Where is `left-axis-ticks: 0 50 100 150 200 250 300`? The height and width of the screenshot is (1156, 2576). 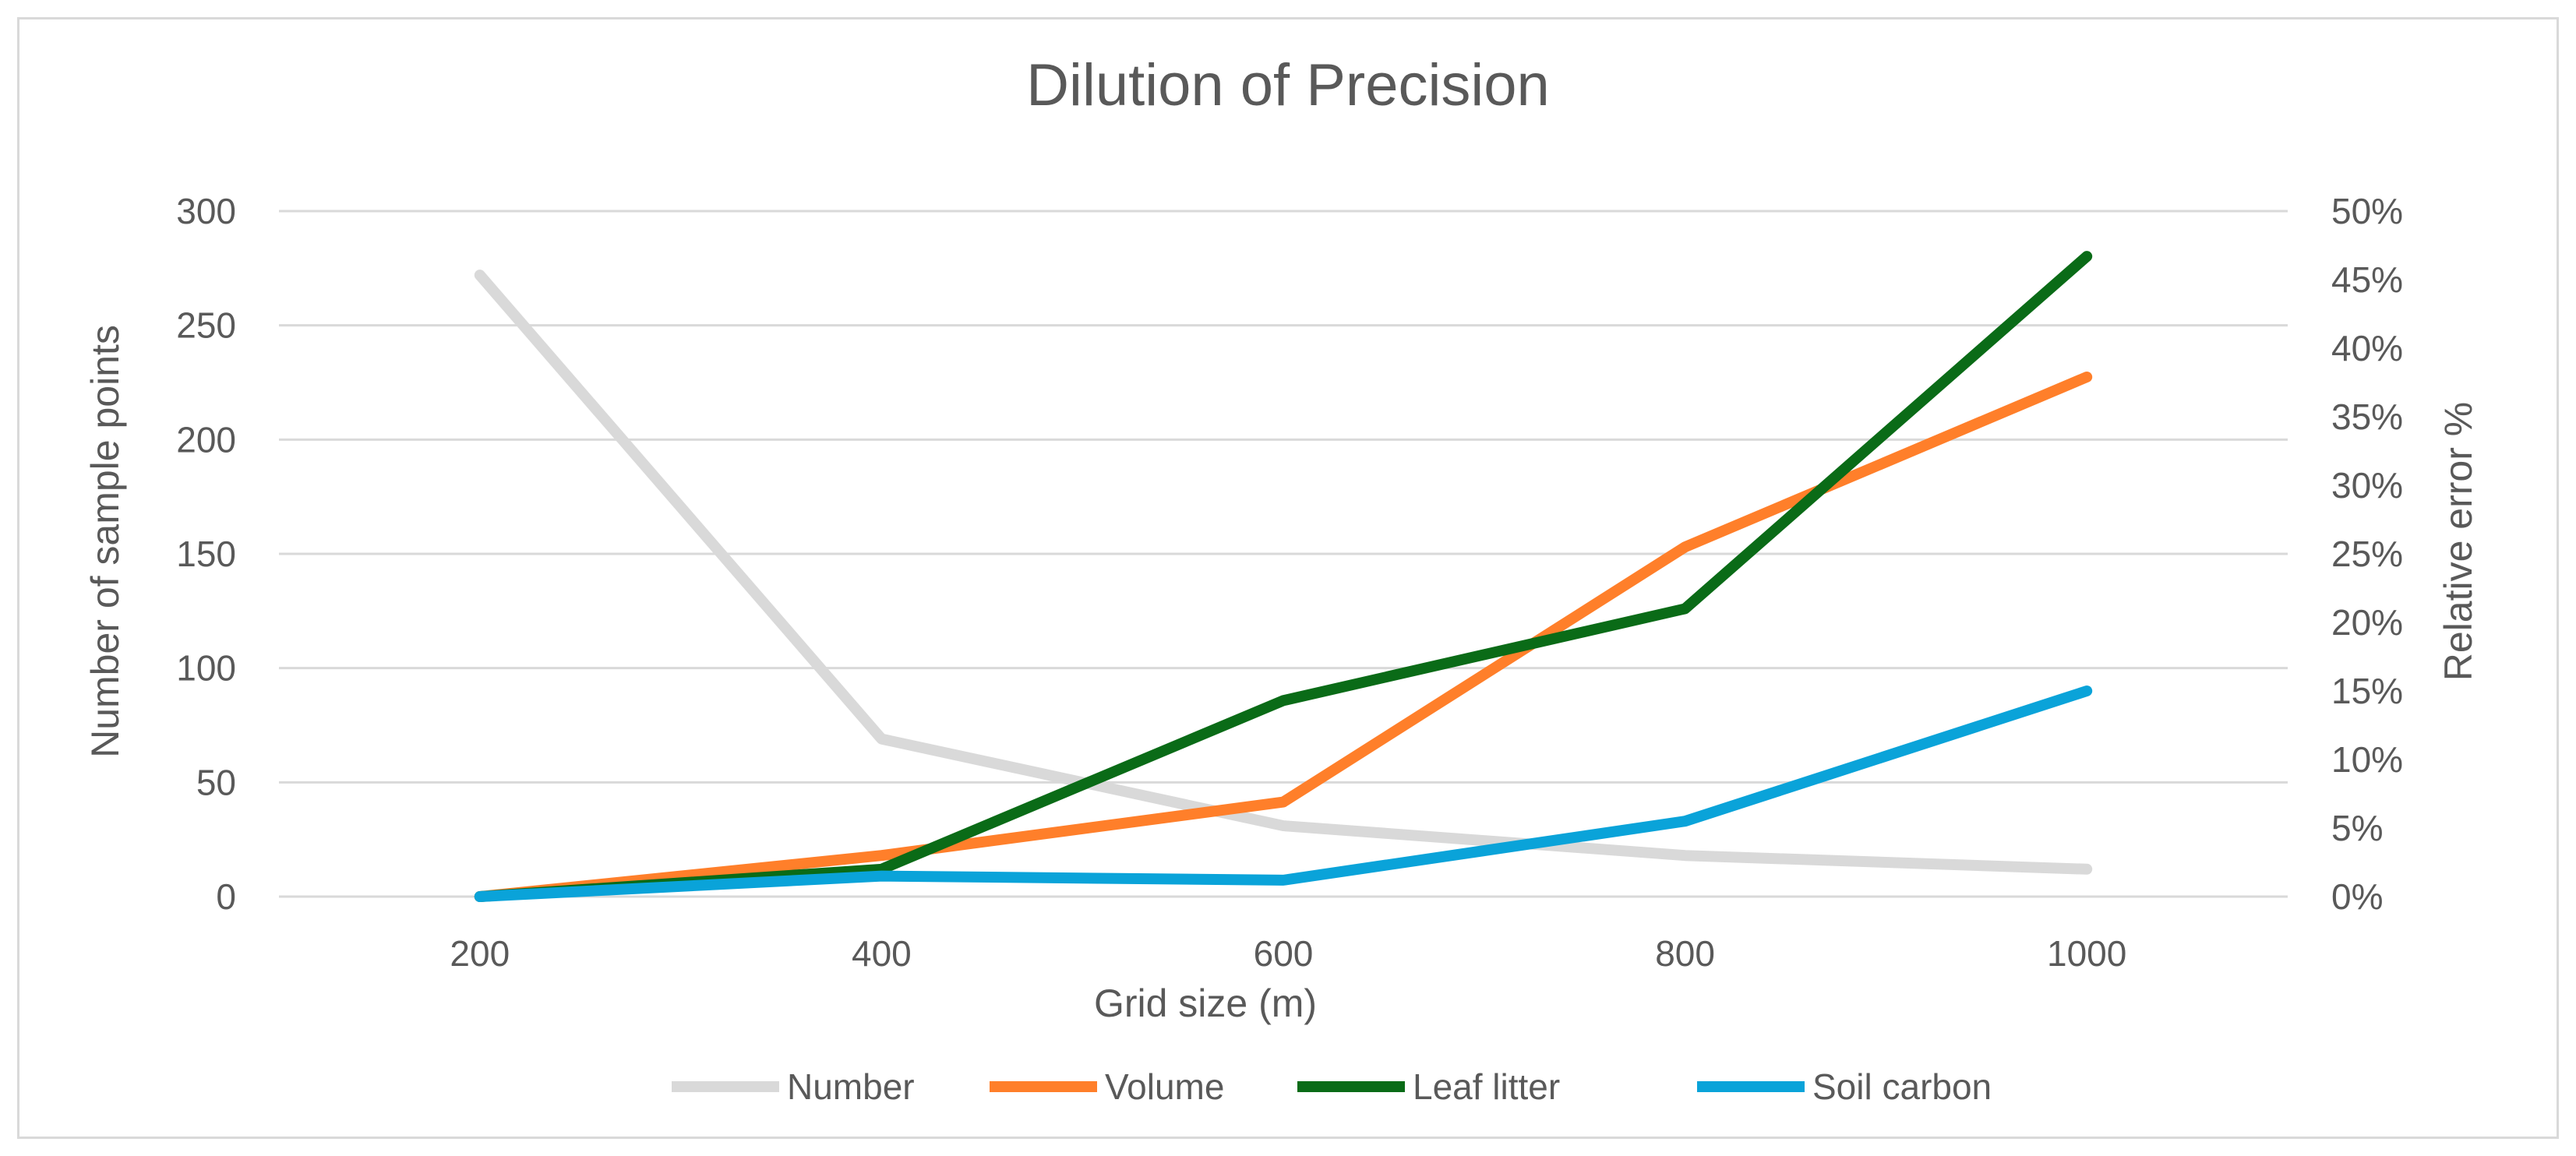
left-axis-ticks: 0 50 100 150 200 250 300 is located at coordinates (206, 554).